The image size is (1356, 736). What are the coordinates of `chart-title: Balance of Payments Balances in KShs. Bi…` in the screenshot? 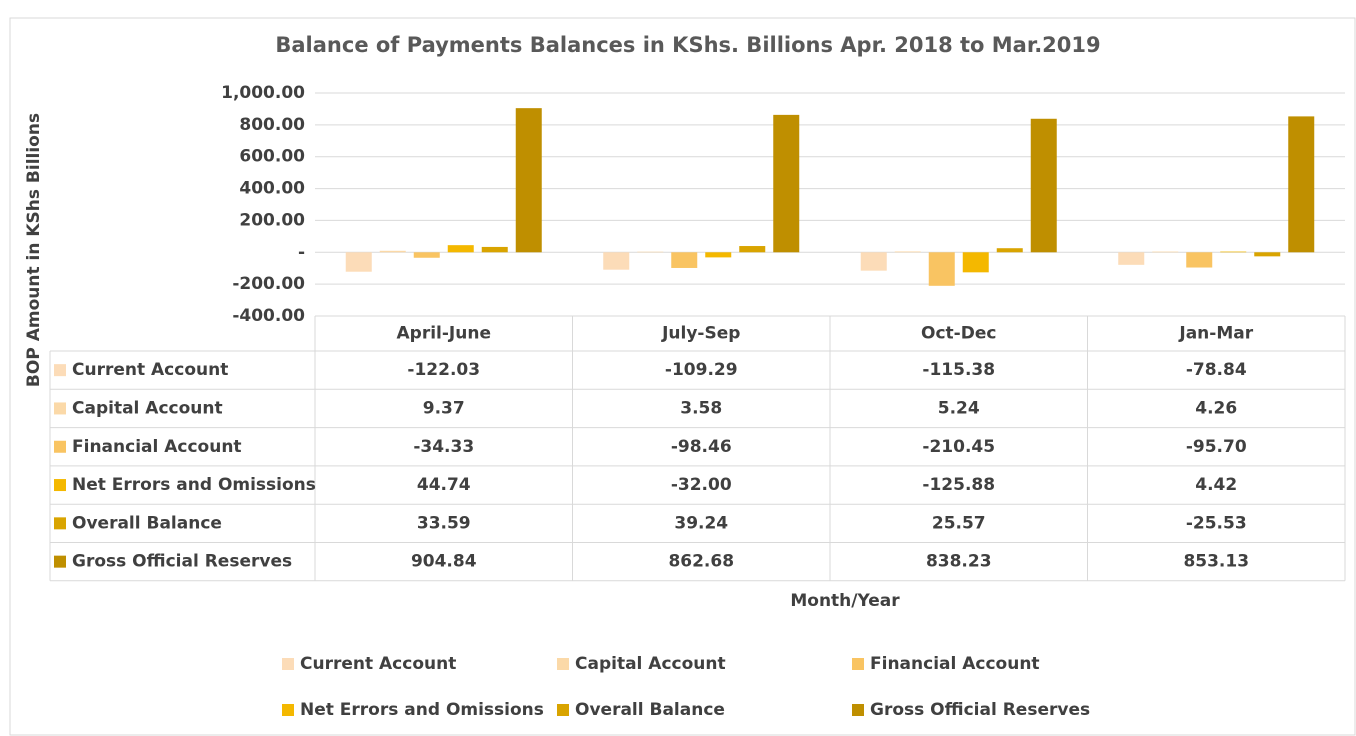 It's located at (687, 45).